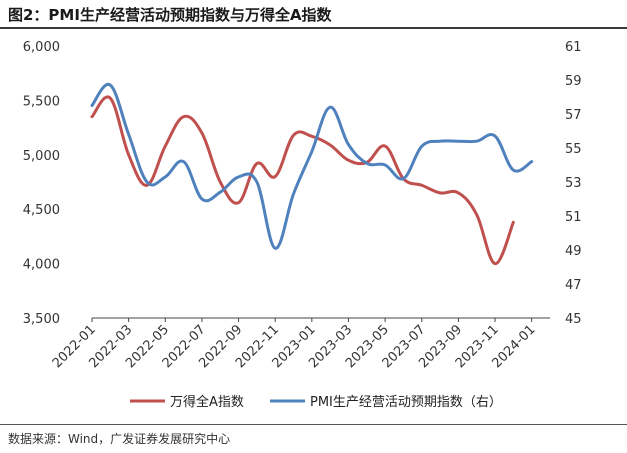 The width and height of the screenshot is (627, 453). Describe the element at coordinates (406, 402) in the screenshot. I see `legend-label-pmi: PMI生产经营活动预期指数（右）` at that location.